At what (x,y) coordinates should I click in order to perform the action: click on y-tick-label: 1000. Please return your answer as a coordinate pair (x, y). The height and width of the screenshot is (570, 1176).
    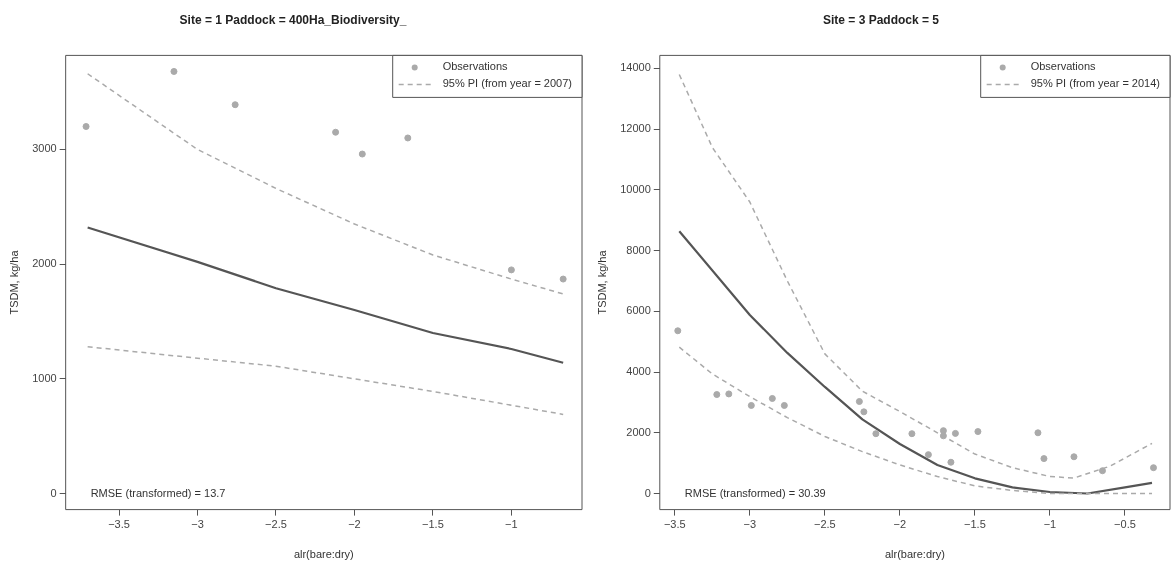
    Looking at the image, I should click on (44, 377).